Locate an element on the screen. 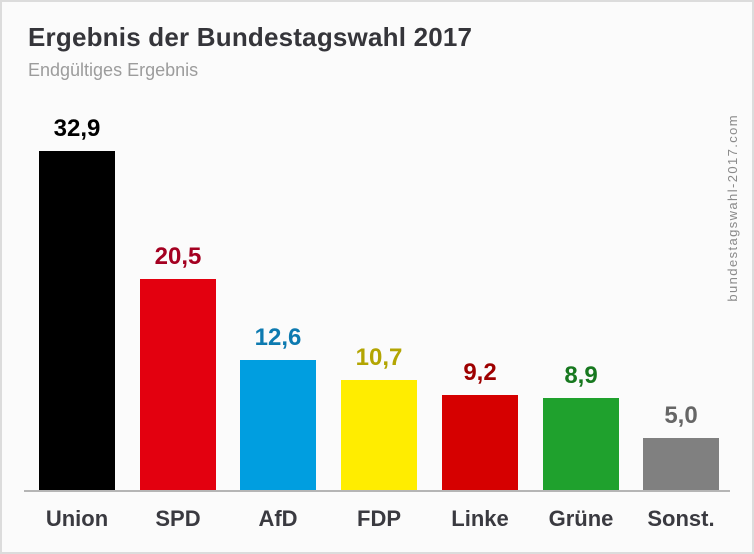 The image size is (754, 554). bar-category-label: FDP is located at coordinates (379, 518).